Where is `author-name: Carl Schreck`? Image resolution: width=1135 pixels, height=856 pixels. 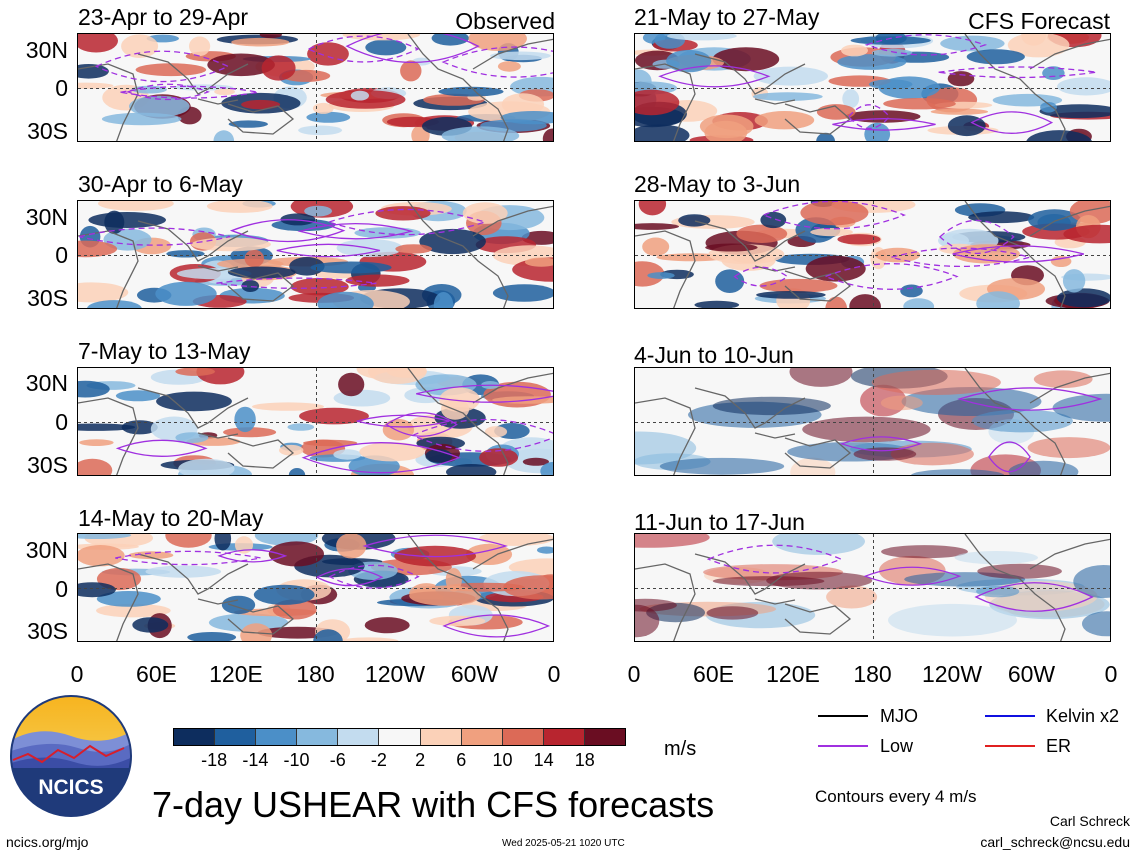 author-name: Carl Schreck is located at coordinates (1089, 821).